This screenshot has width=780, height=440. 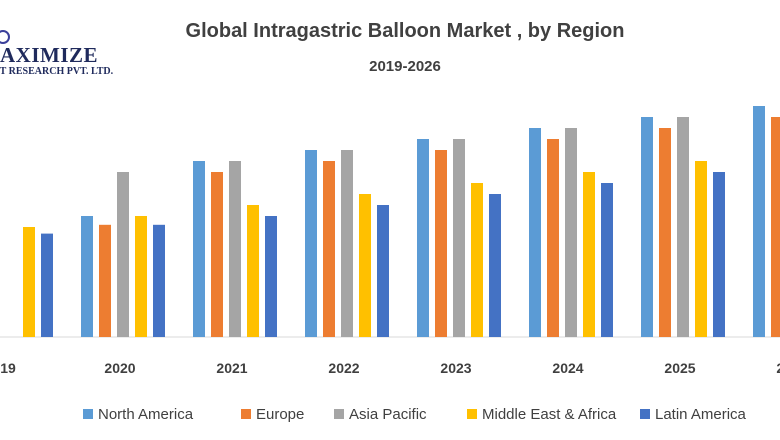 What do you see at coordinates (679, 368) in the screenshot?
I see `x-tick-label-2025: 2025` at bounding box center [679, 368].